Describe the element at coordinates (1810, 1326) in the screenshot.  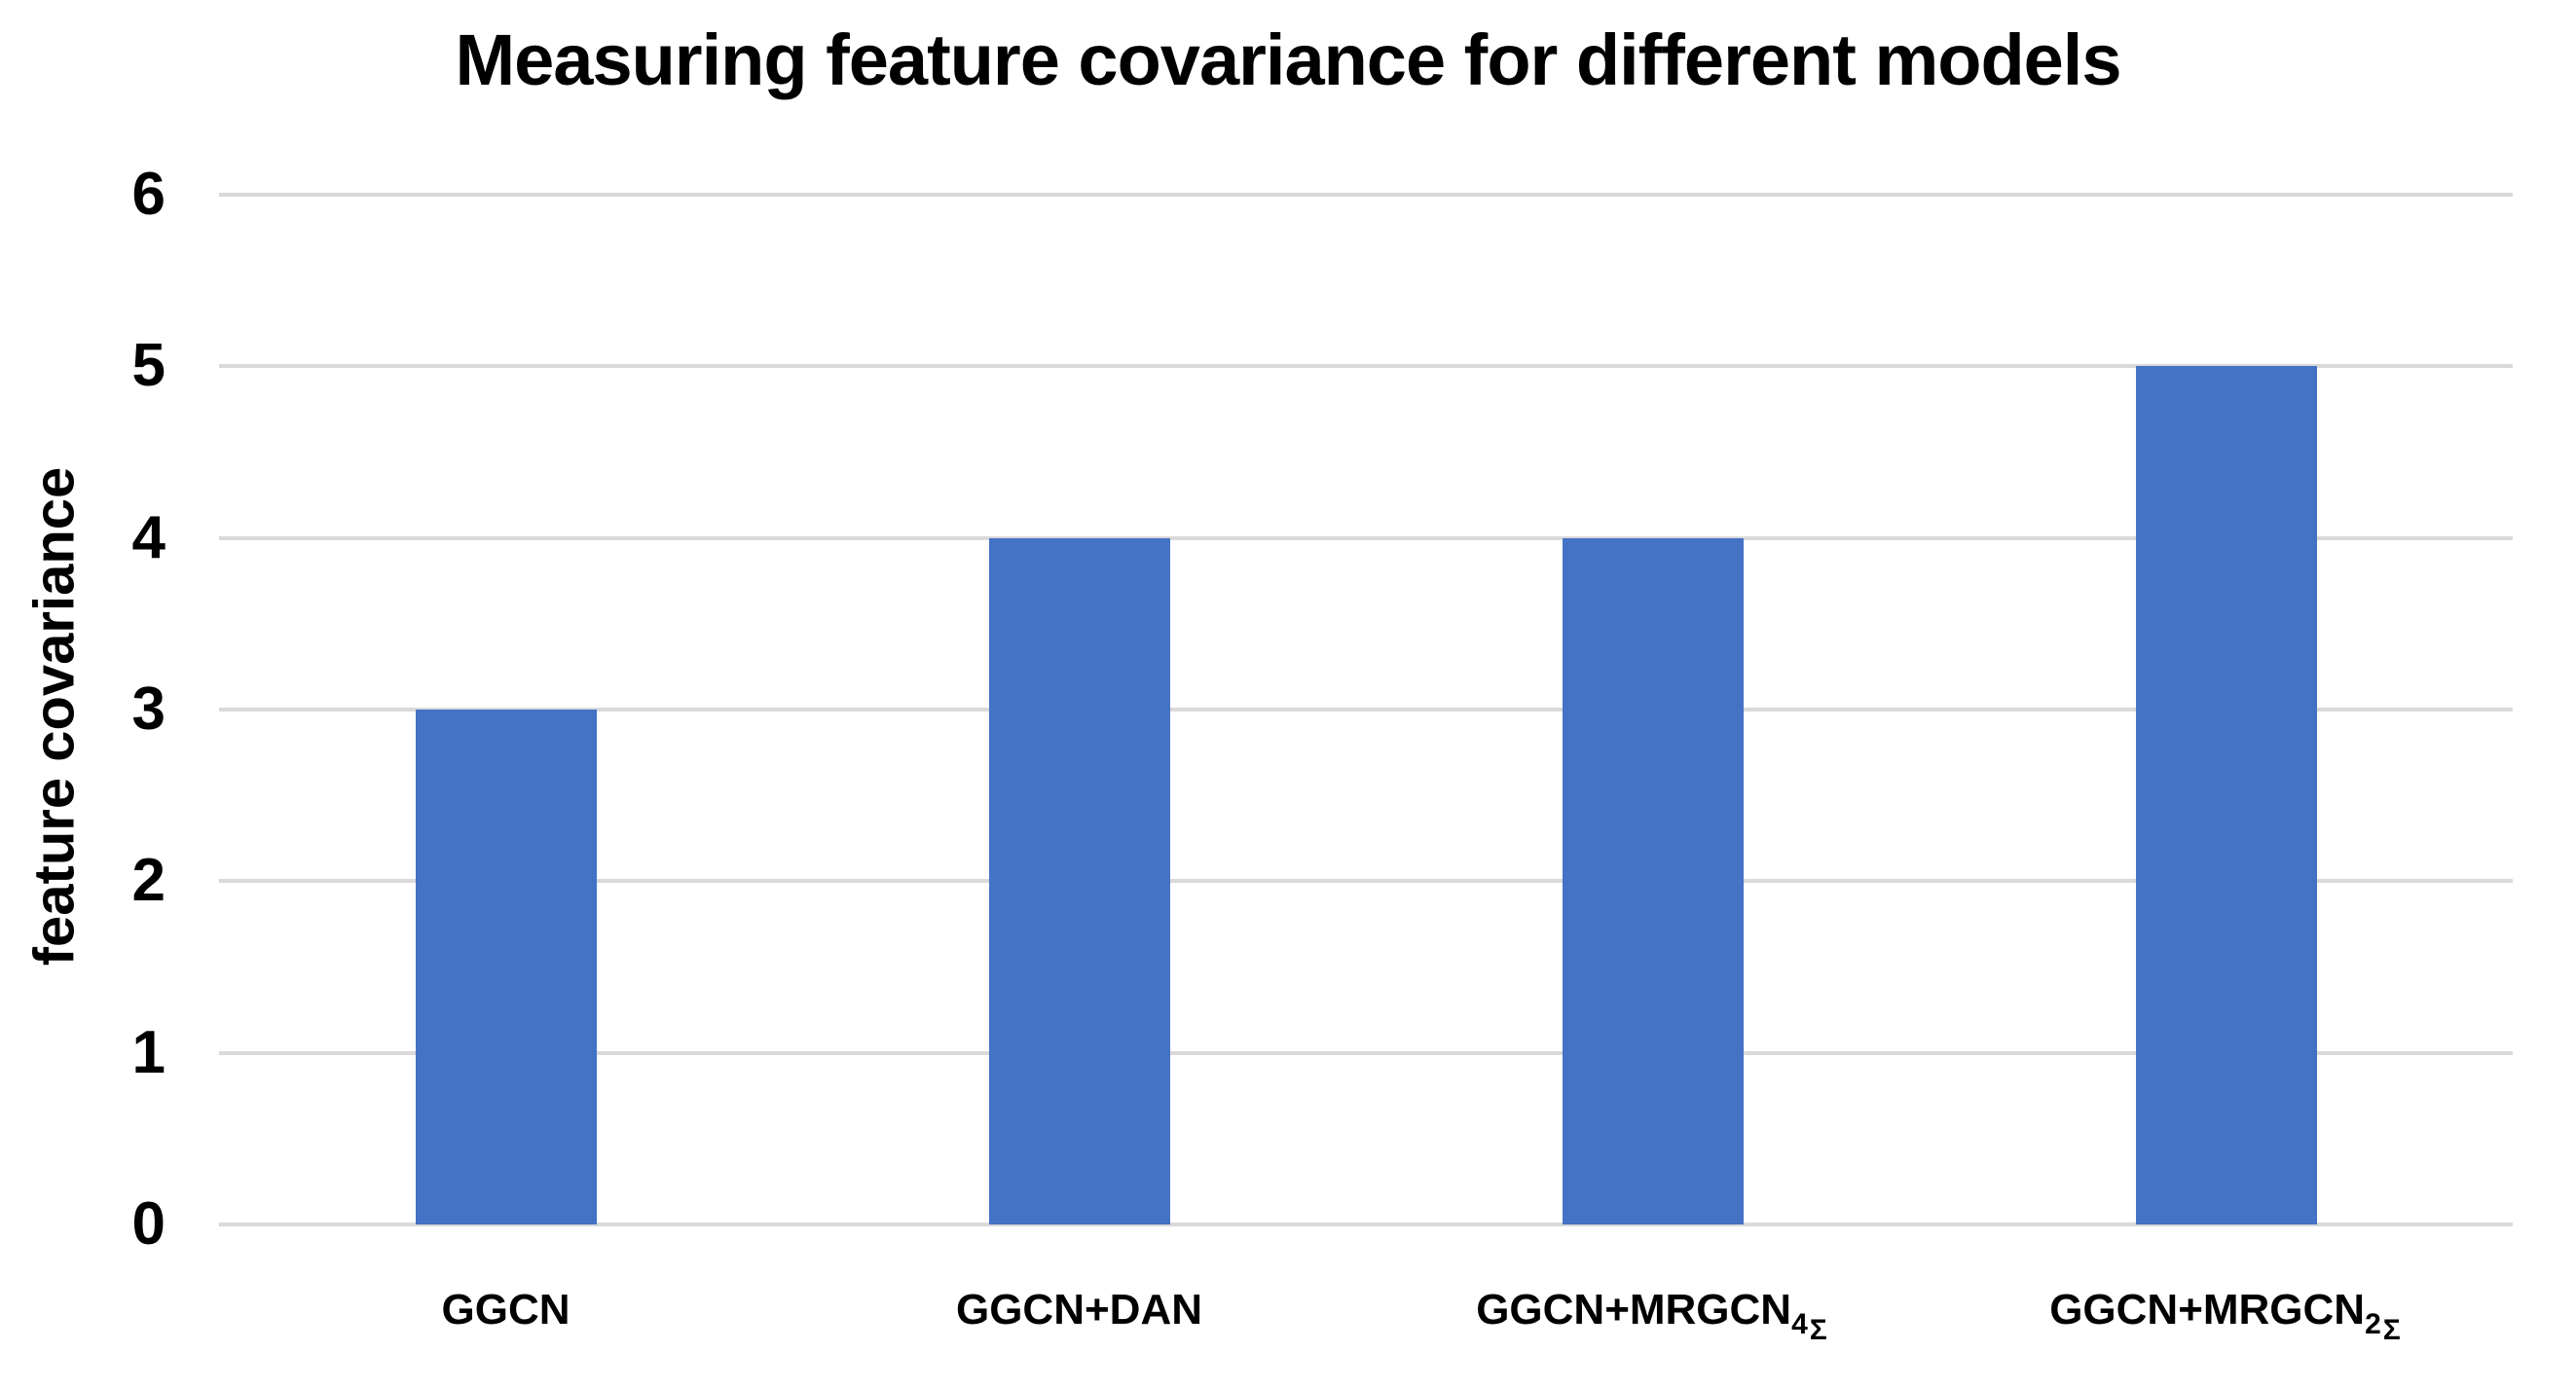
I see `x-category-subscript: 4Σ` at that location.